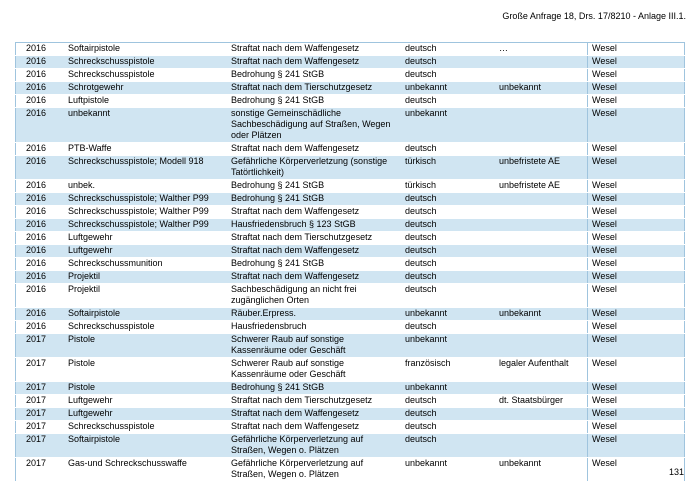 This screenshot has width=700, height=495. Describe the element at coordinates (316, 225) in the screenshot. I see `cell-offense: Hausfriedensbruch § 123 StGB` at that location.